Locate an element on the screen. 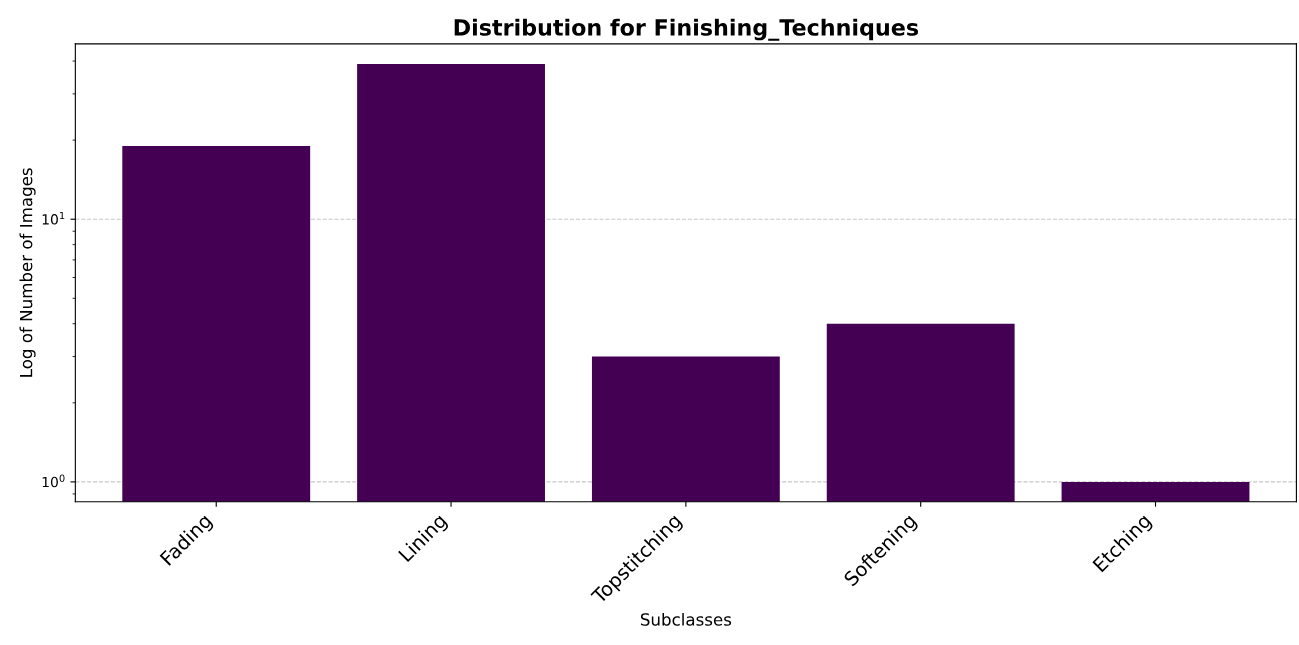  y-tick-label: 10$^{0}$ is located at coordinates (53, 481).